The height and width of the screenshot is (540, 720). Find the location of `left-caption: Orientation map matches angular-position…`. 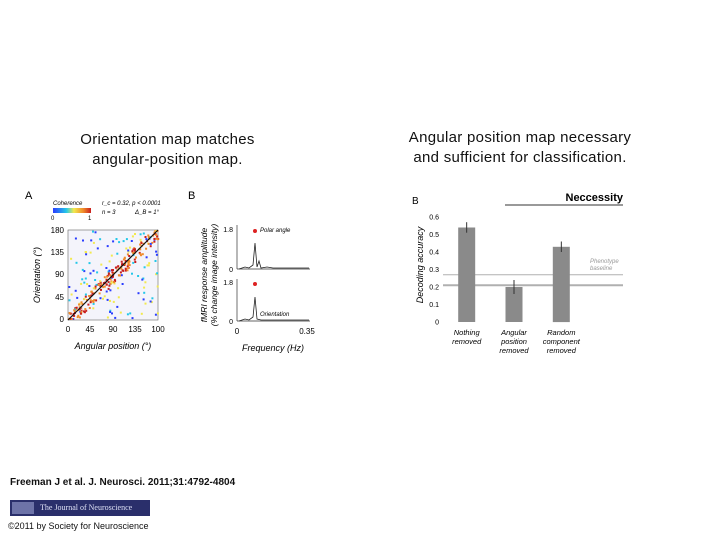

left-caption: Orientation map matches angular-position… is located at coordinates (167, 150).